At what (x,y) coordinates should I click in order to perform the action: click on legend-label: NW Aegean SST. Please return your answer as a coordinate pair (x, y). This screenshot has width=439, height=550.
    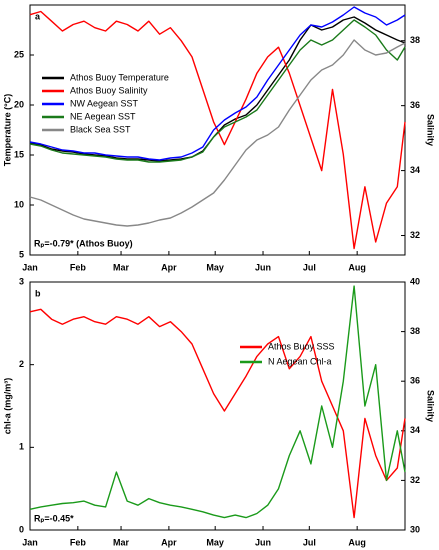
    Looking at the image, I should click on (104, 103).